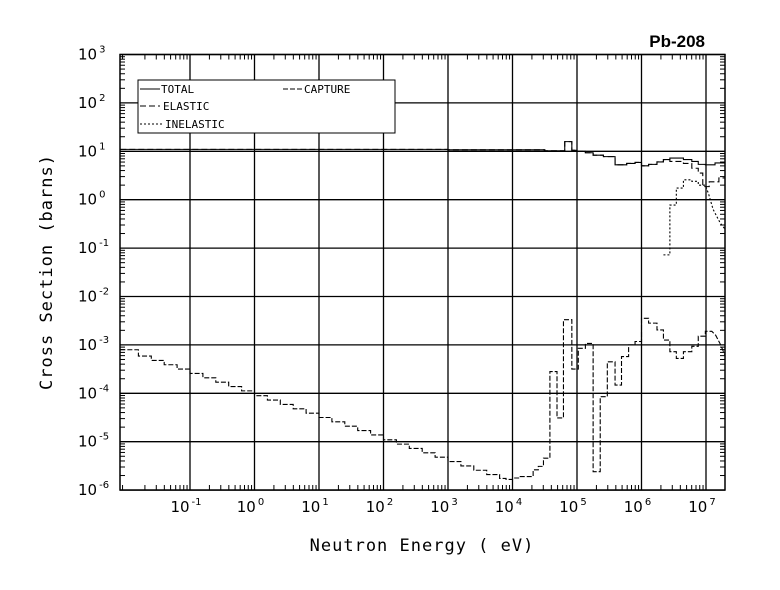 This screenshot has width=780, height=590. I want to click on y-tick-label: 10 -6, so click(93, 489).